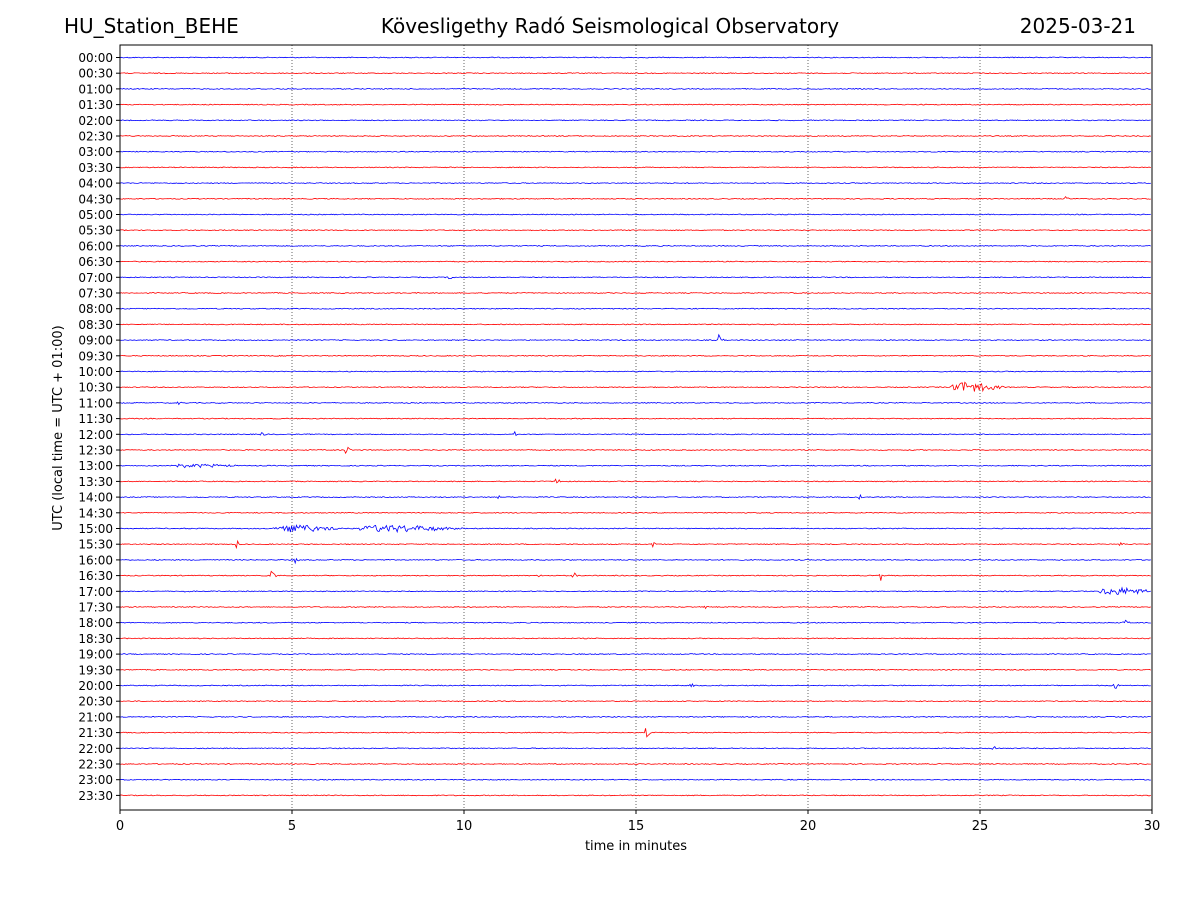 The image size is (1200, 900). I want to click on station-name: HU_Station_BEHE, so click(151, 26).